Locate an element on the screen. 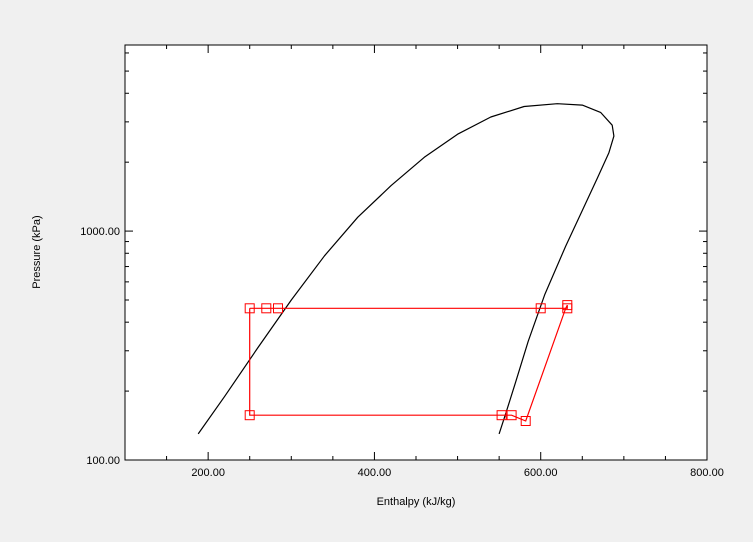 Image resolution: width=753 pixels, height=542 pixels. x-tick-label: 600.00 is located at coordinates (541, 473).